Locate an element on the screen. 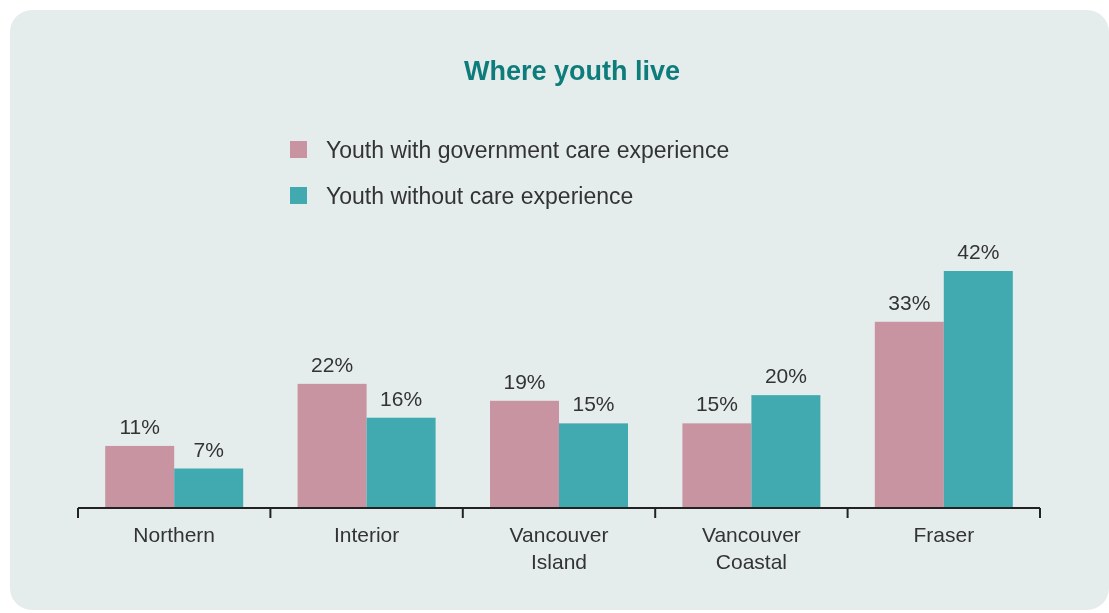 This screenshot has width=1109, height=613. data-label: 22% is located at coordinates (332, 364).